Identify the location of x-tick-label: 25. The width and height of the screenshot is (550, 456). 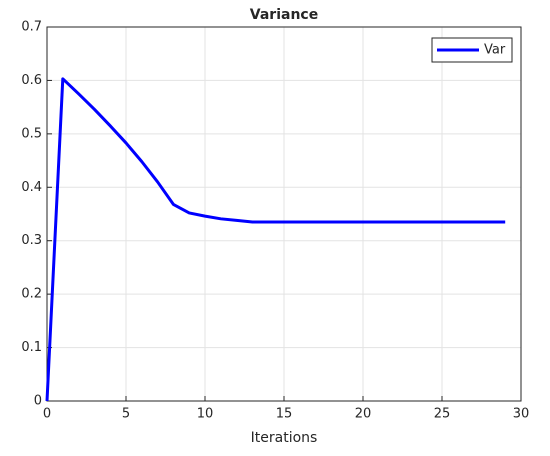
(442, 414).